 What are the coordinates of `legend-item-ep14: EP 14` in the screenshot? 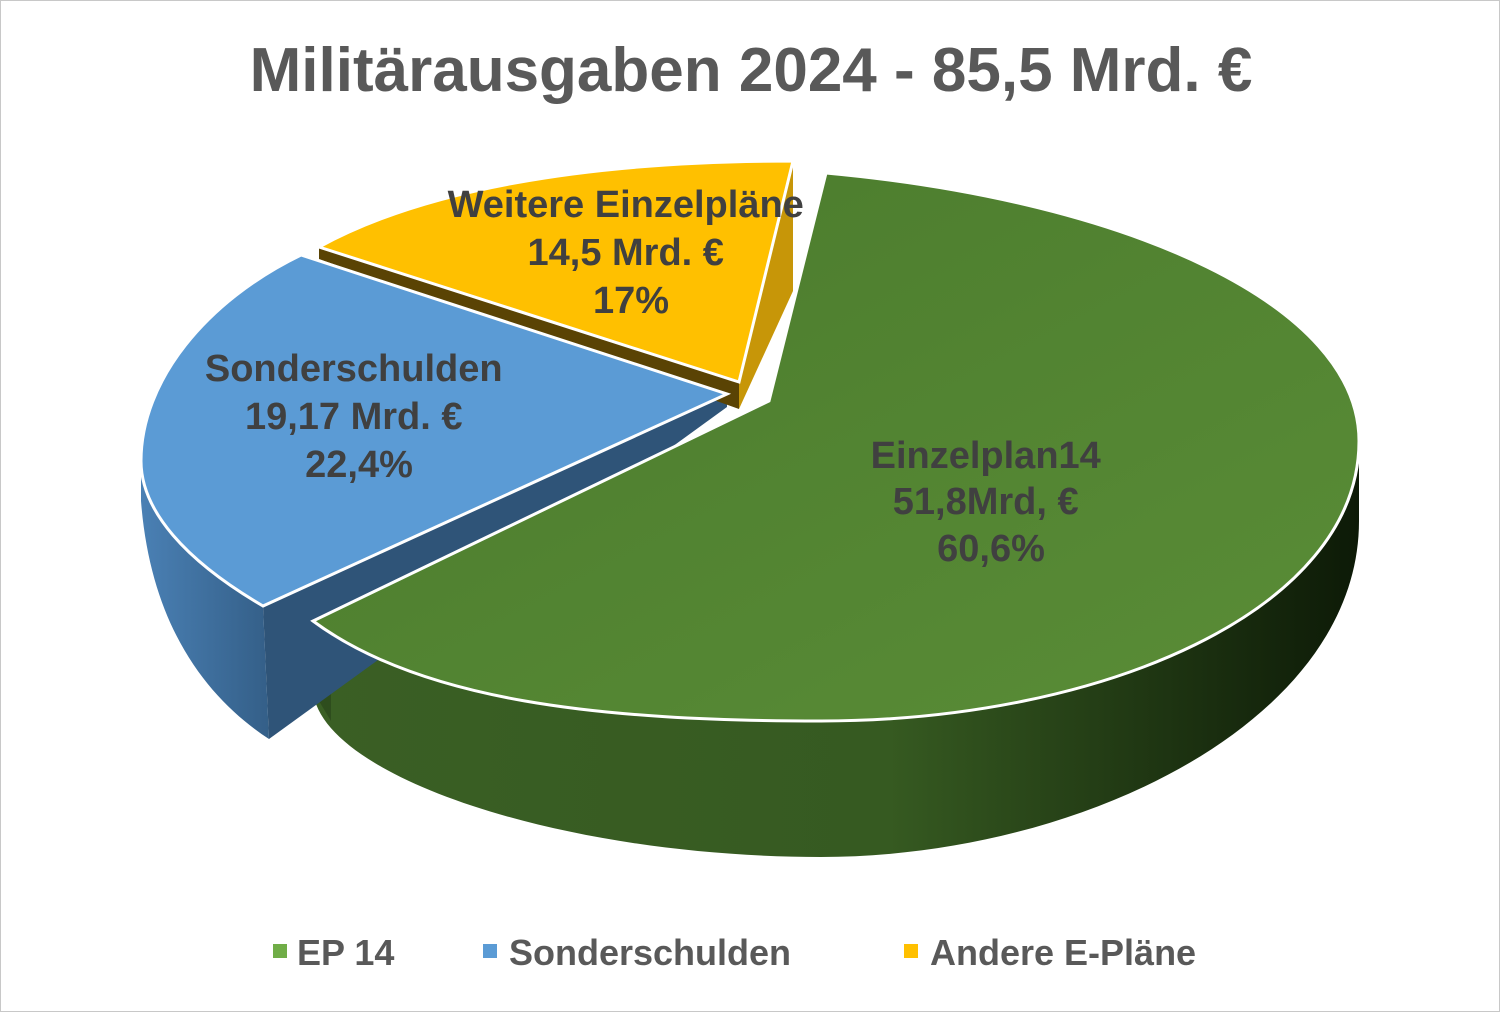 It's located at (333, 952).